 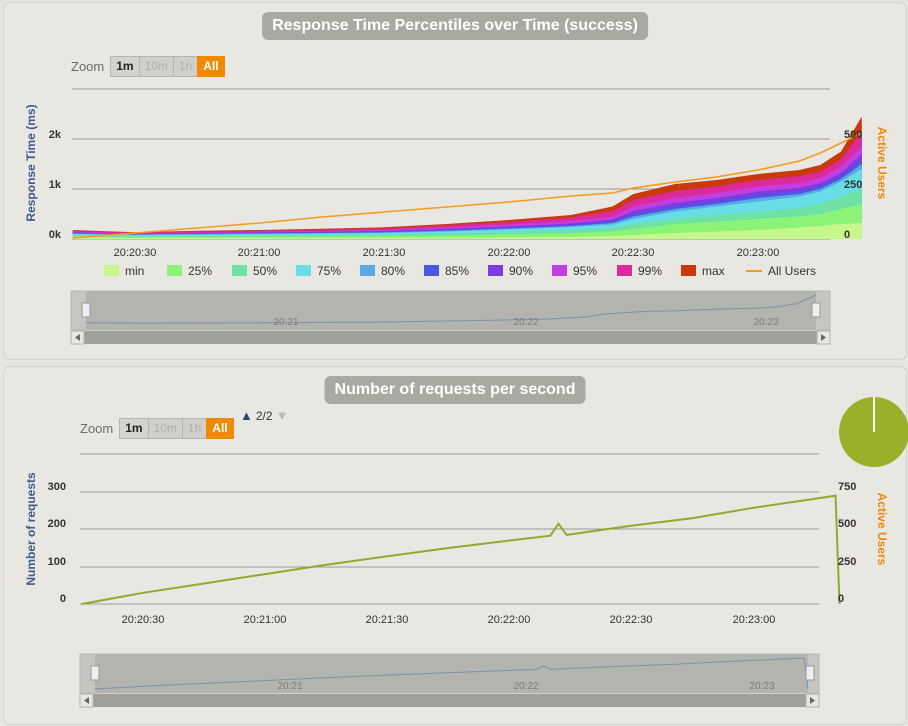 What do you see at coordinates (450, 337) in the screenshot?
I see `chart1-scrollbar` at bounding box center [450, 337].